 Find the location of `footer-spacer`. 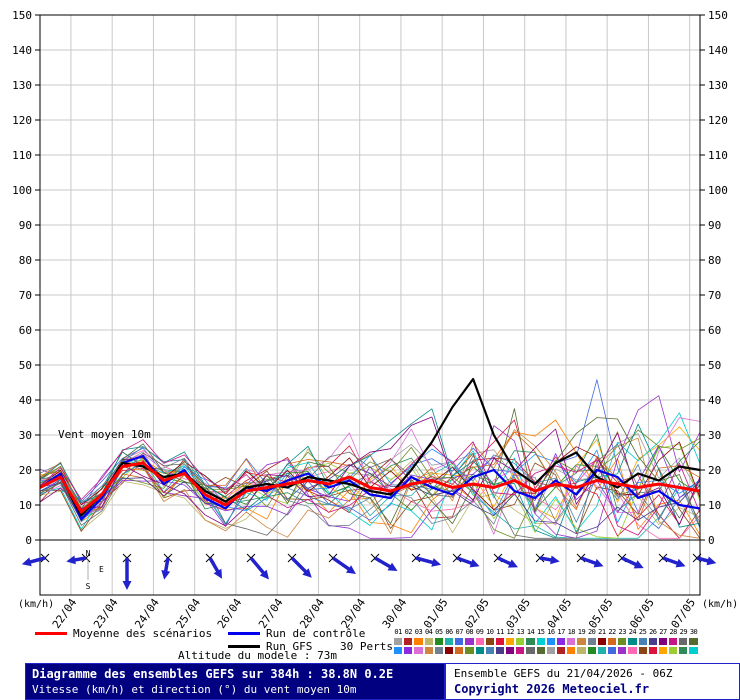

footer-spacer is located at coordinates (12, 681).